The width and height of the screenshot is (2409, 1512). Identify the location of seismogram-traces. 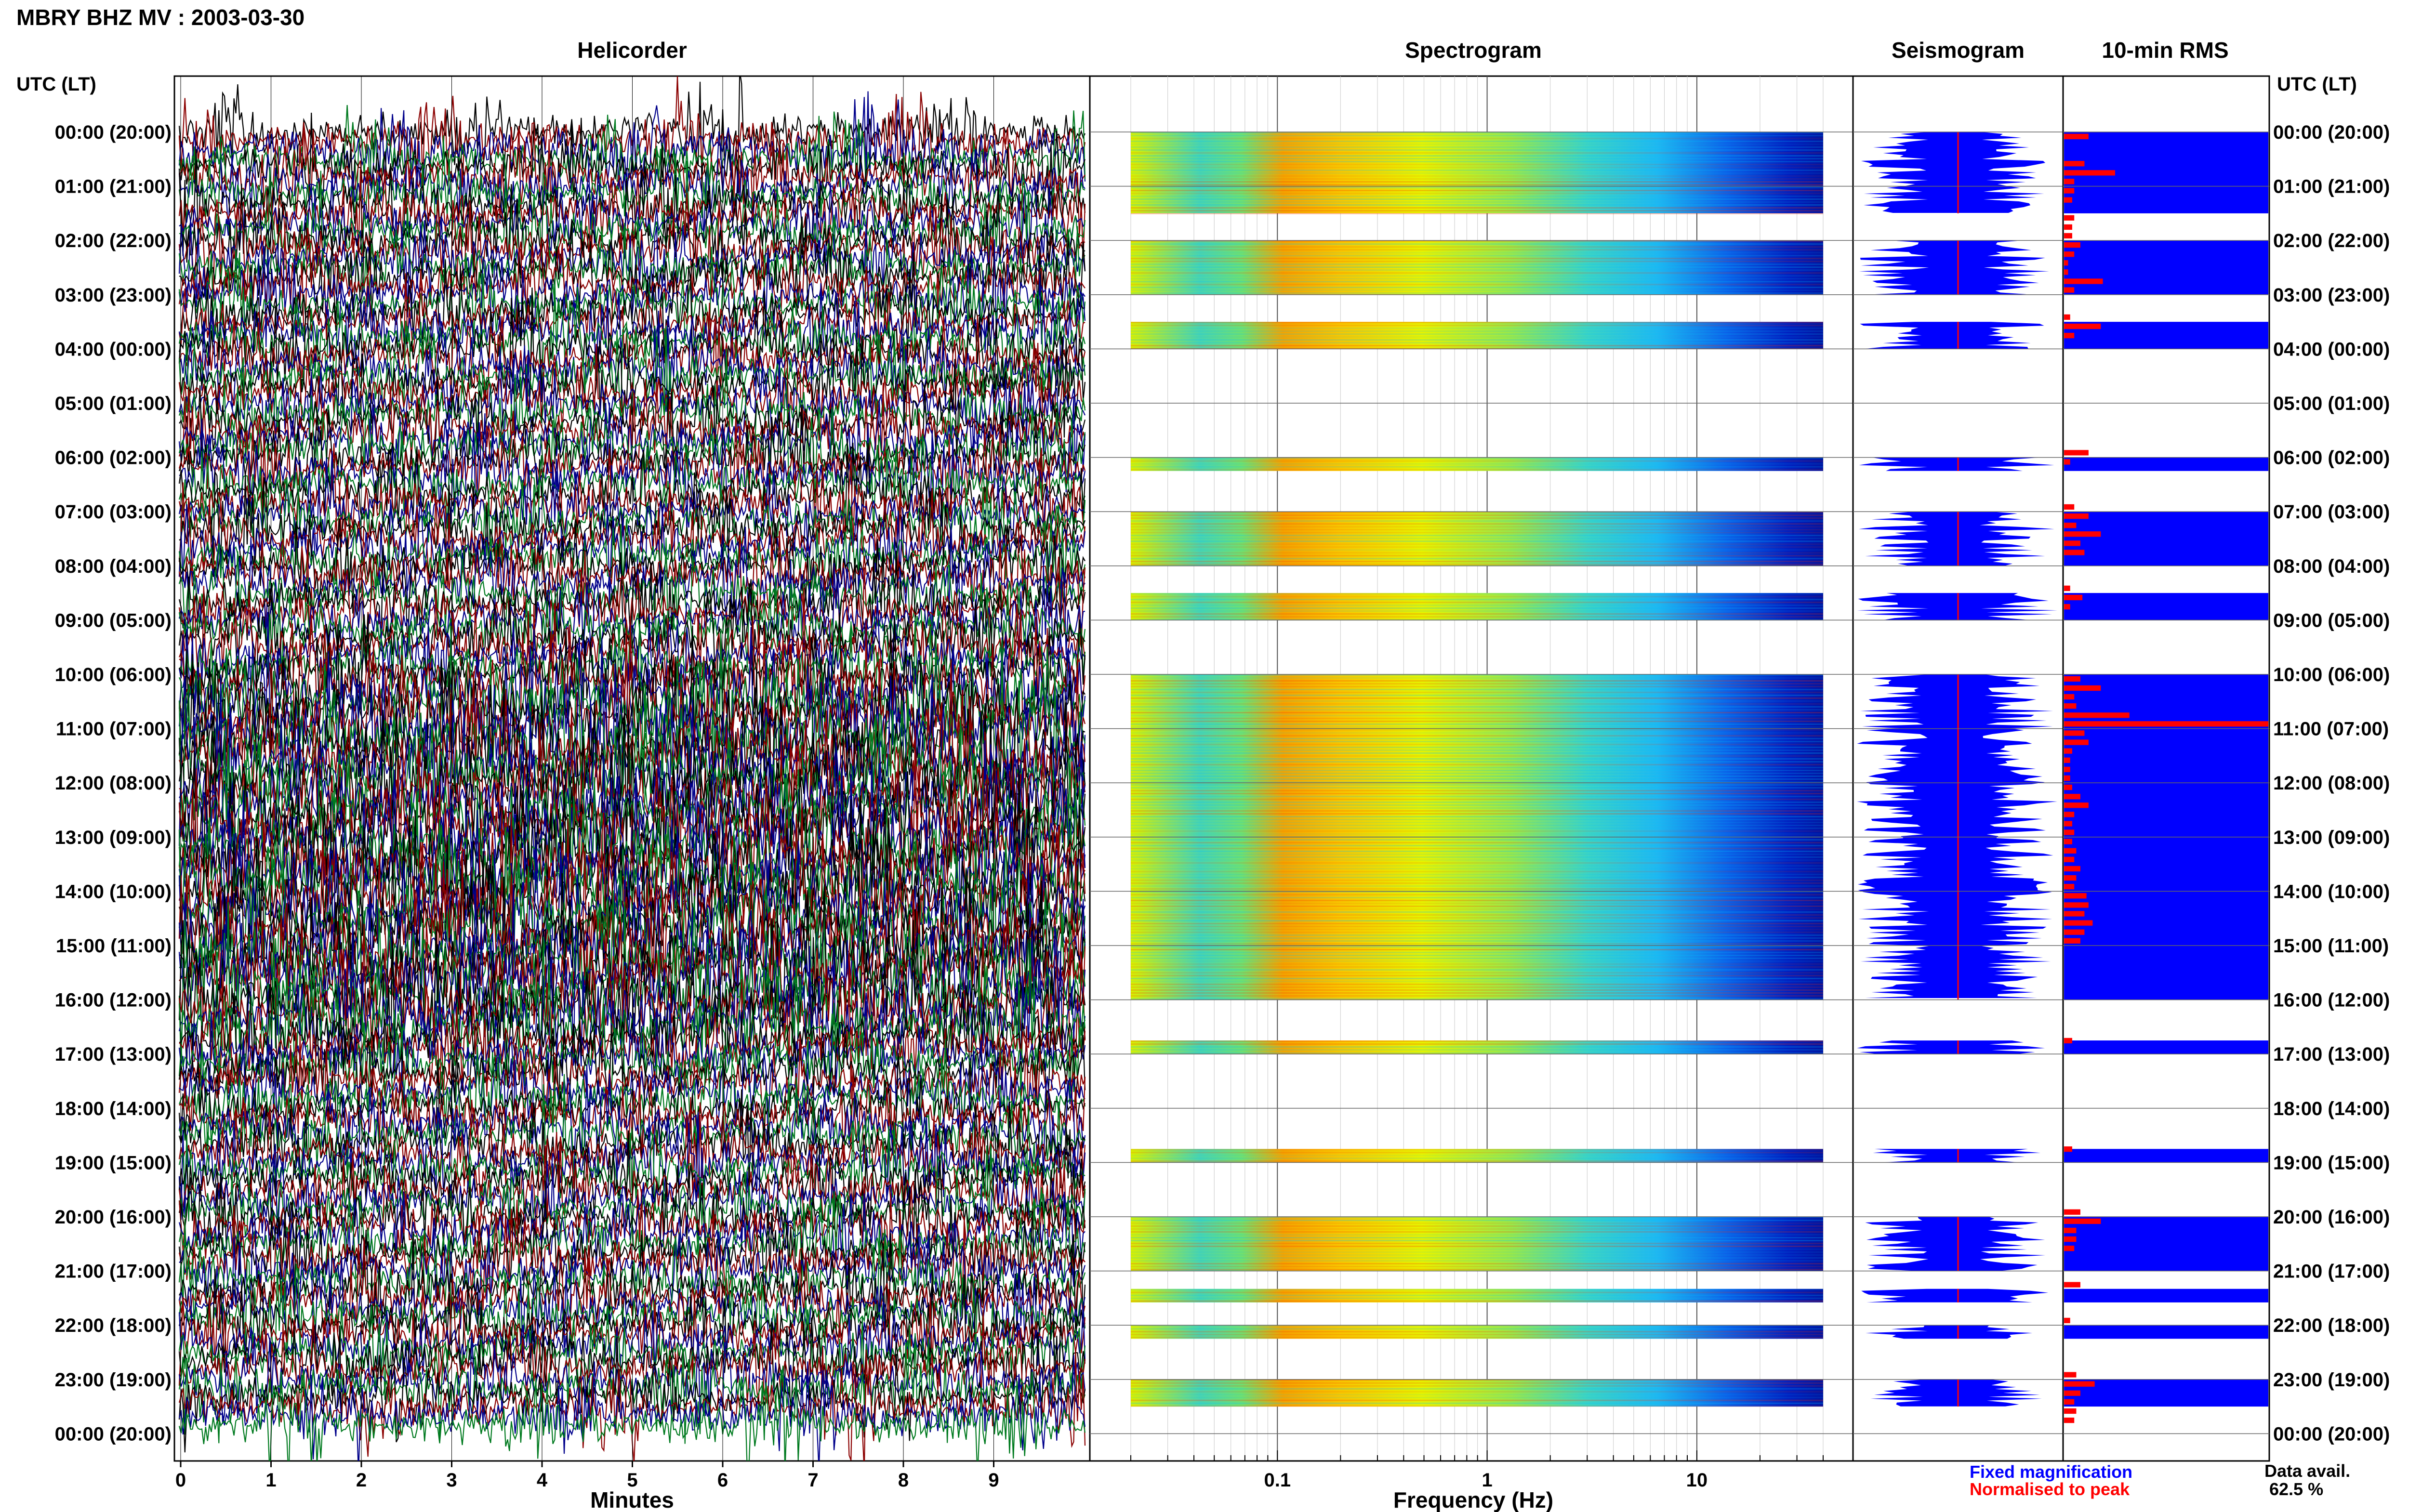
(1957, 769).